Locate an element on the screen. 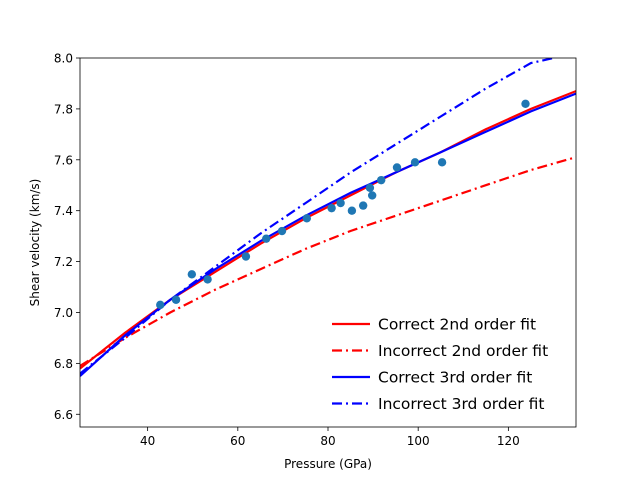 The height and width of the screenshot is (480, 640). legend-label: Incorrect 2nd order fit is located at coordinates (463, 351).